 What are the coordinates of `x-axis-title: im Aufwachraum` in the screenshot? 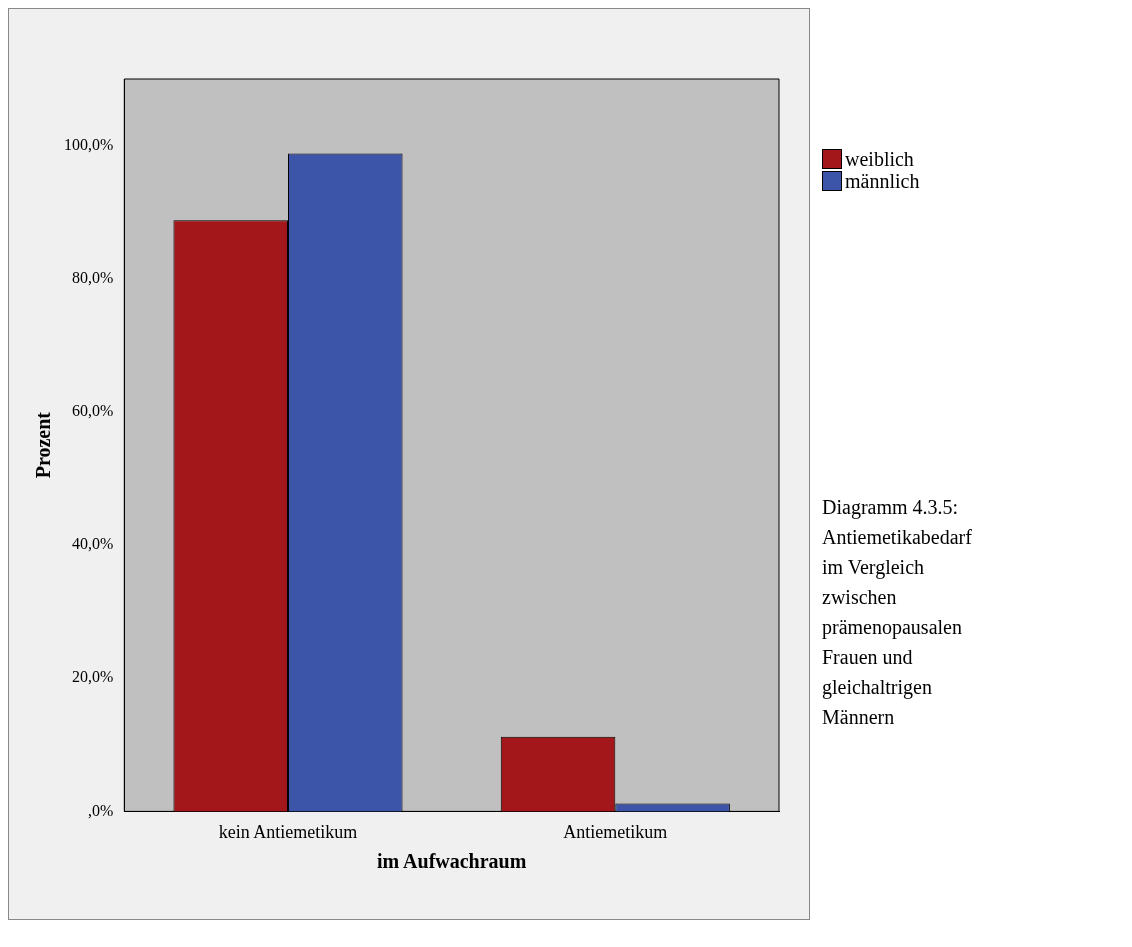 It's located at (451, 861).